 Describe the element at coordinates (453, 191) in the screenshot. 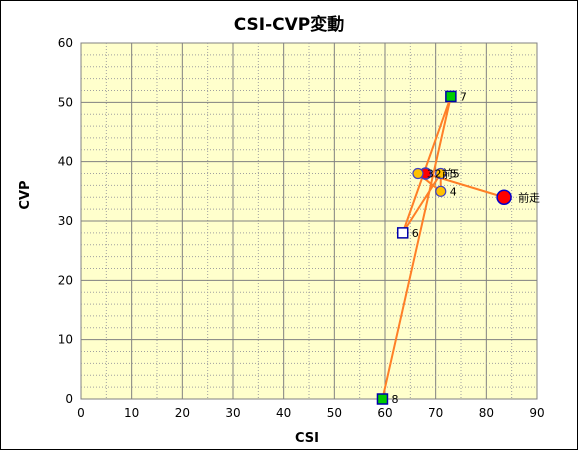

I see `point-label: 4` at that location.